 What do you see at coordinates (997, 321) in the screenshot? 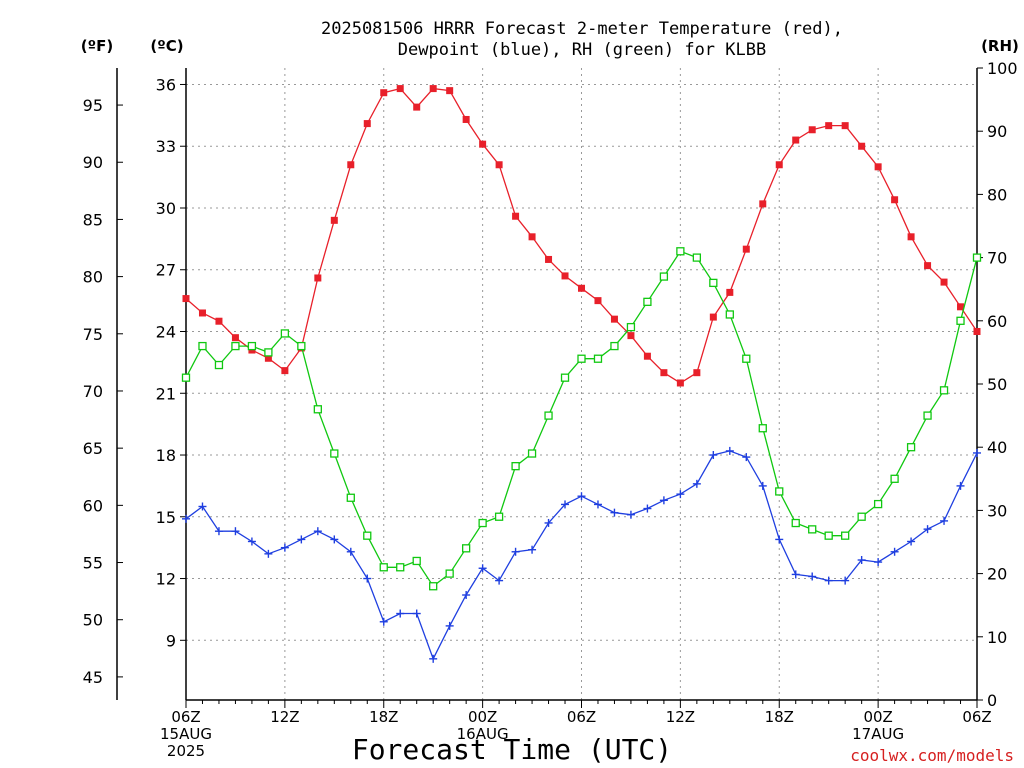
I see `rh-tick-label: 60` at bounding box center [997, 321].